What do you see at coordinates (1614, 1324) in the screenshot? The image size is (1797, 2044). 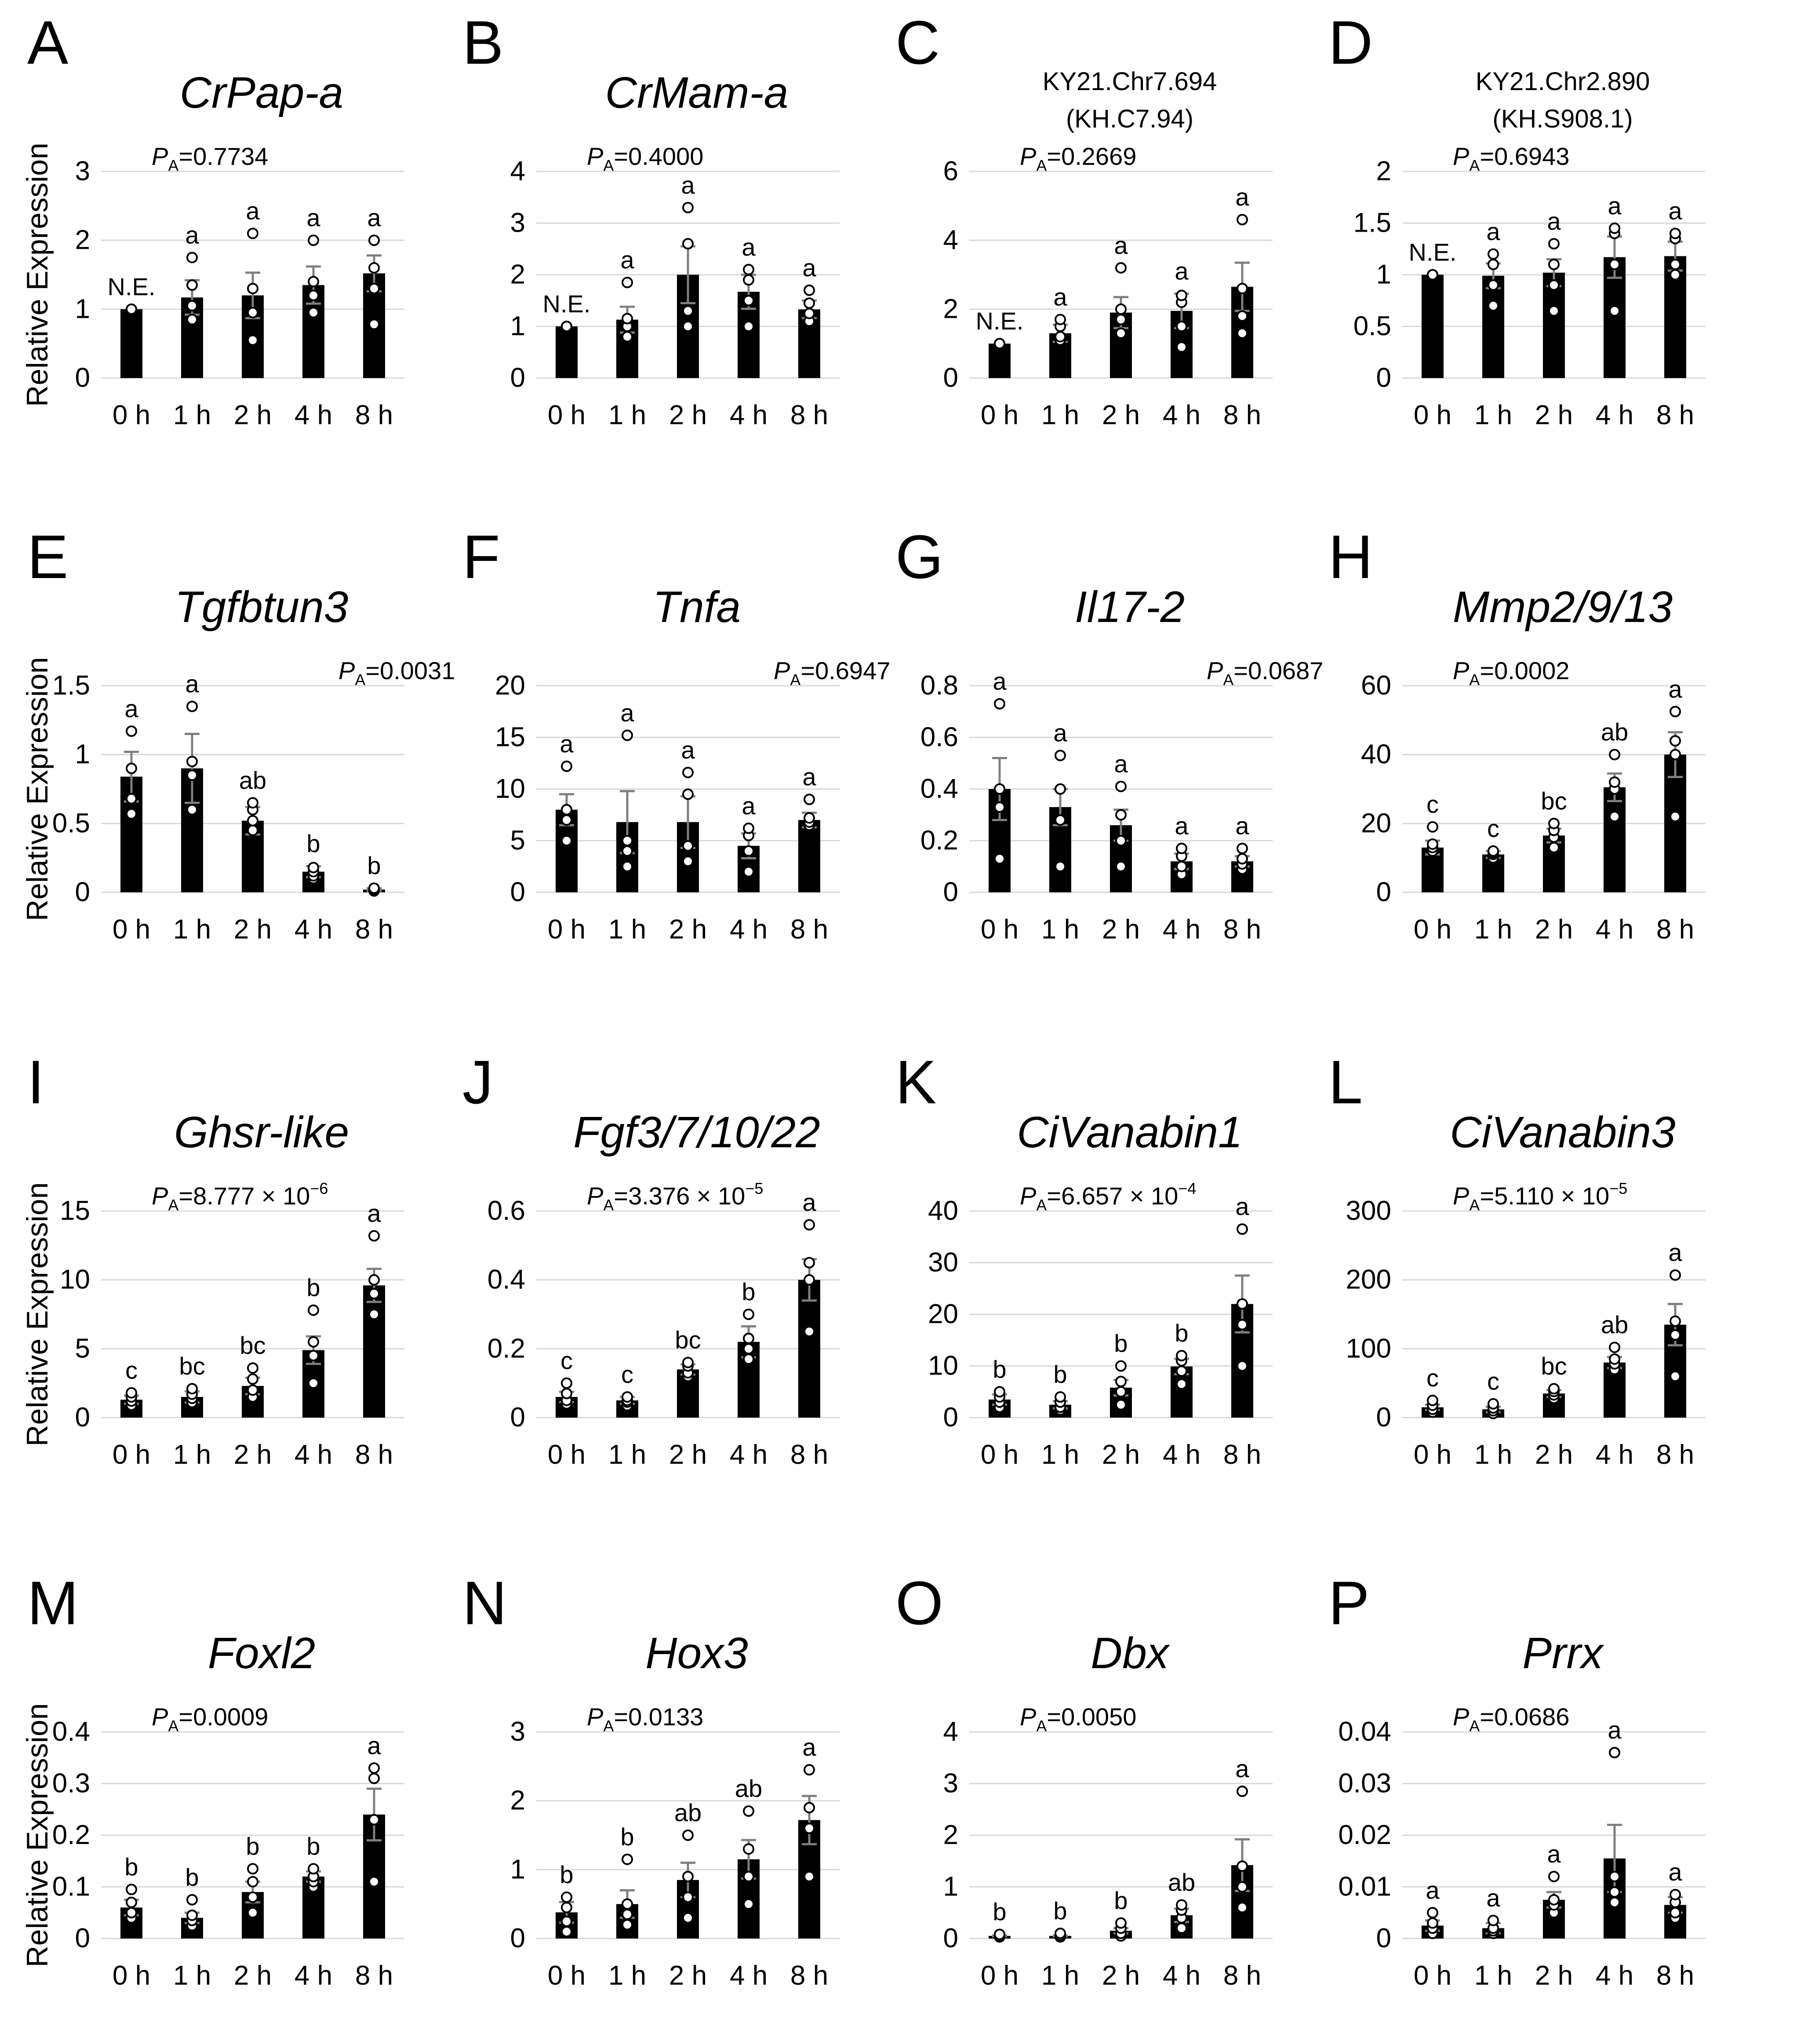 I see `significance-label: ab` at bounding box center [1614, 1324].